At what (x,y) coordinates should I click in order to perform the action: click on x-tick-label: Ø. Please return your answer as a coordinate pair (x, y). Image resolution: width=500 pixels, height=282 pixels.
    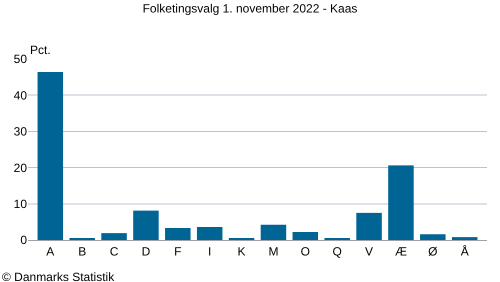
    Looking at the image, I should click on (433, 251).